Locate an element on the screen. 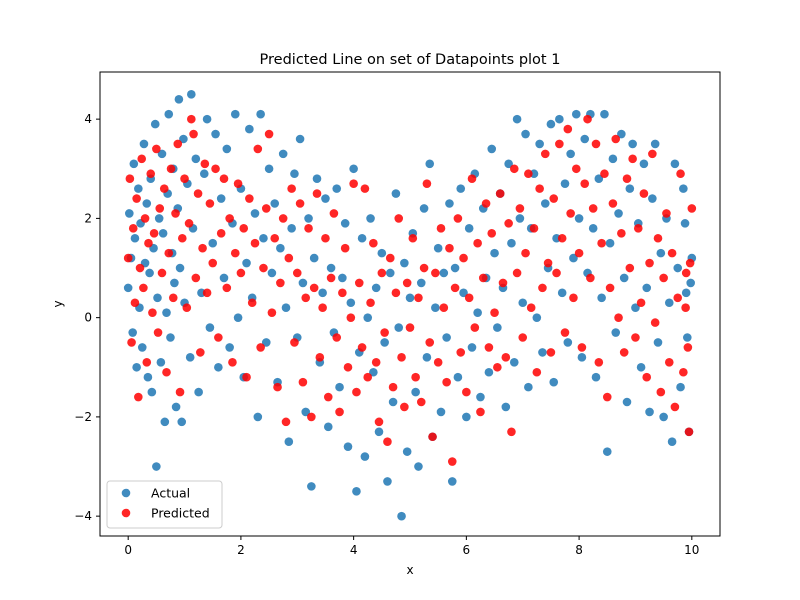 This screenshot has height=600, width=800. legend: Actual Predicted is located at coordinates (164, 504).